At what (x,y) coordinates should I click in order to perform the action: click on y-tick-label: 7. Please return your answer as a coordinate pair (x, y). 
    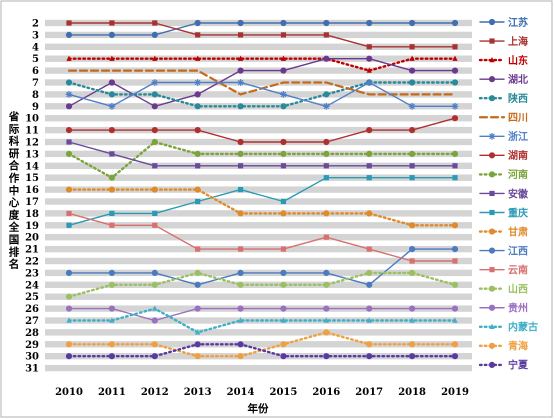
    Looking at the image, I should click on (35, 83).